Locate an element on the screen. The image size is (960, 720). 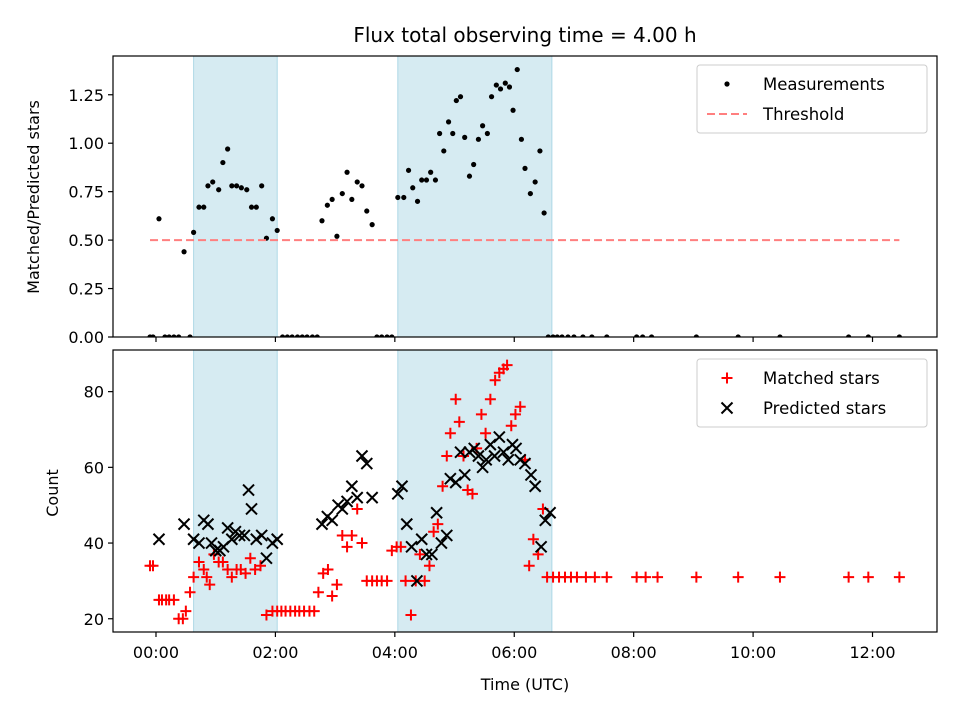
x-tick-label: 00:00 is located at coordinates (156, 652).